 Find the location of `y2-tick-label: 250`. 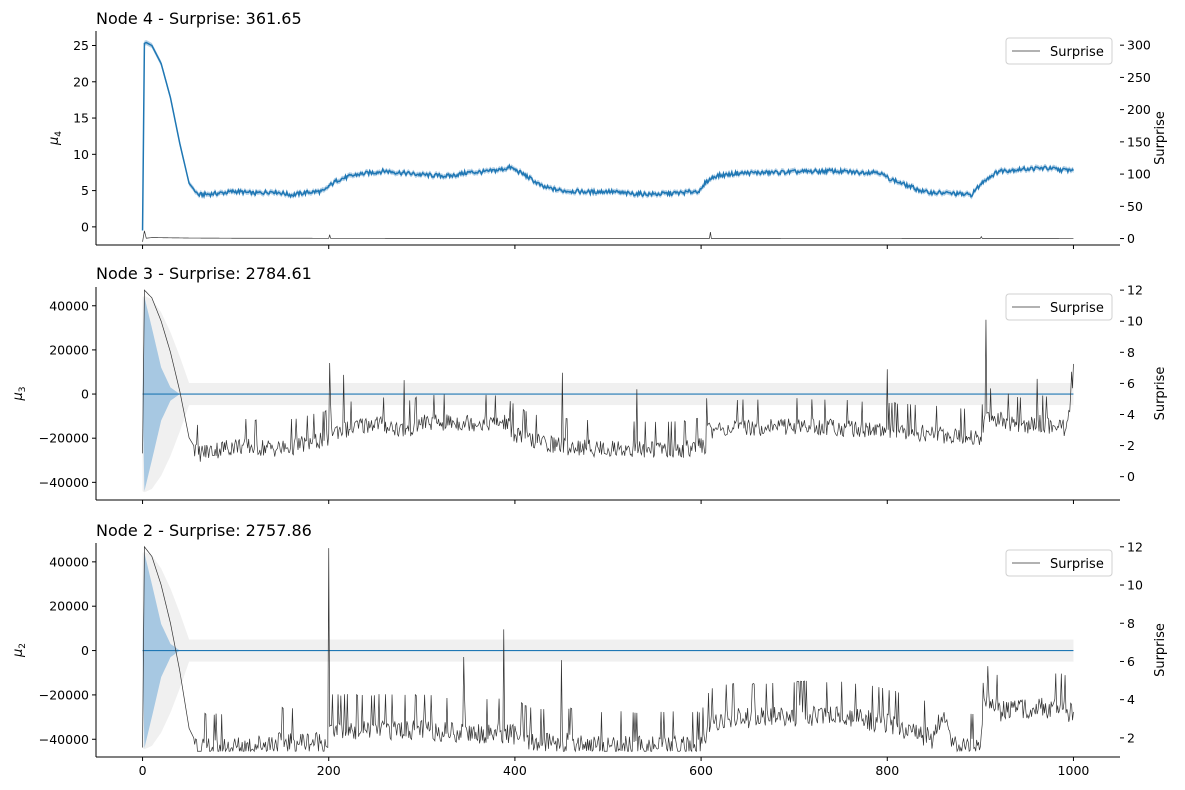

y2-tick-label: 250 is located at coordinates (1139, 77).